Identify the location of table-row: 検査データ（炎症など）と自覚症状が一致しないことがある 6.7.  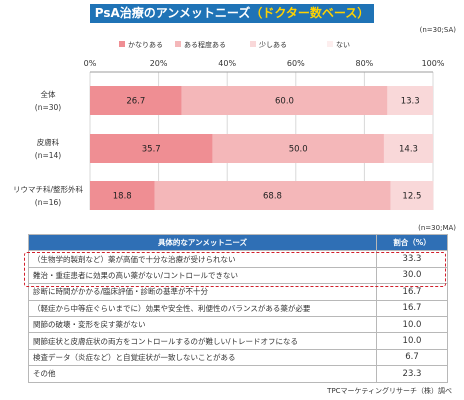
(238, 357).